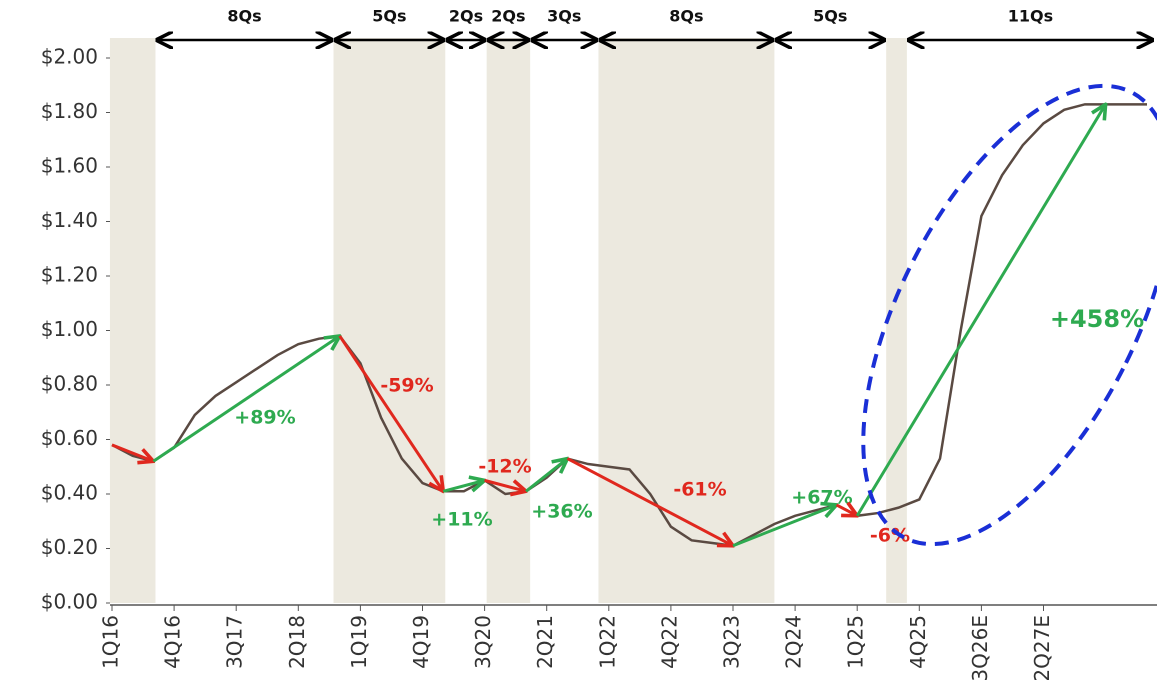  I want to click on y-tick-label: $0.40, so click(69, 493).